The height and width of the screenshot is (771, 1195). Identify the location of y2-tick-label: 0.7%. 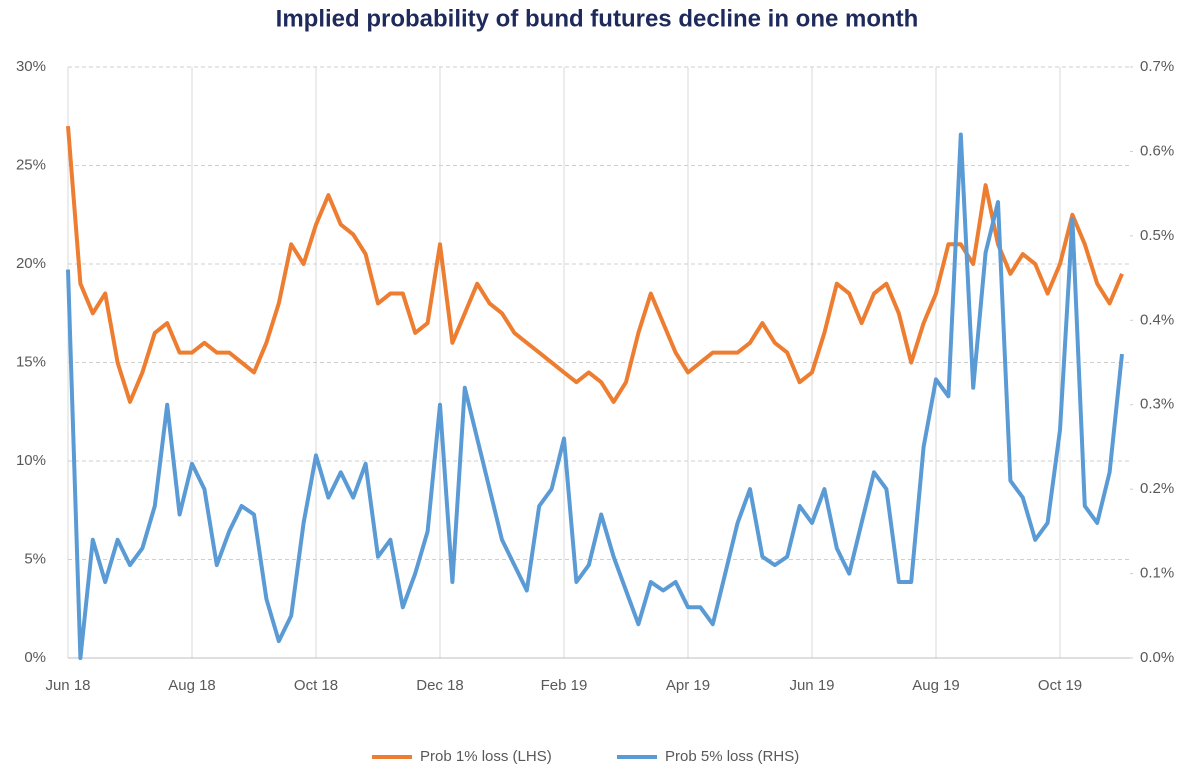
(1157, 66).